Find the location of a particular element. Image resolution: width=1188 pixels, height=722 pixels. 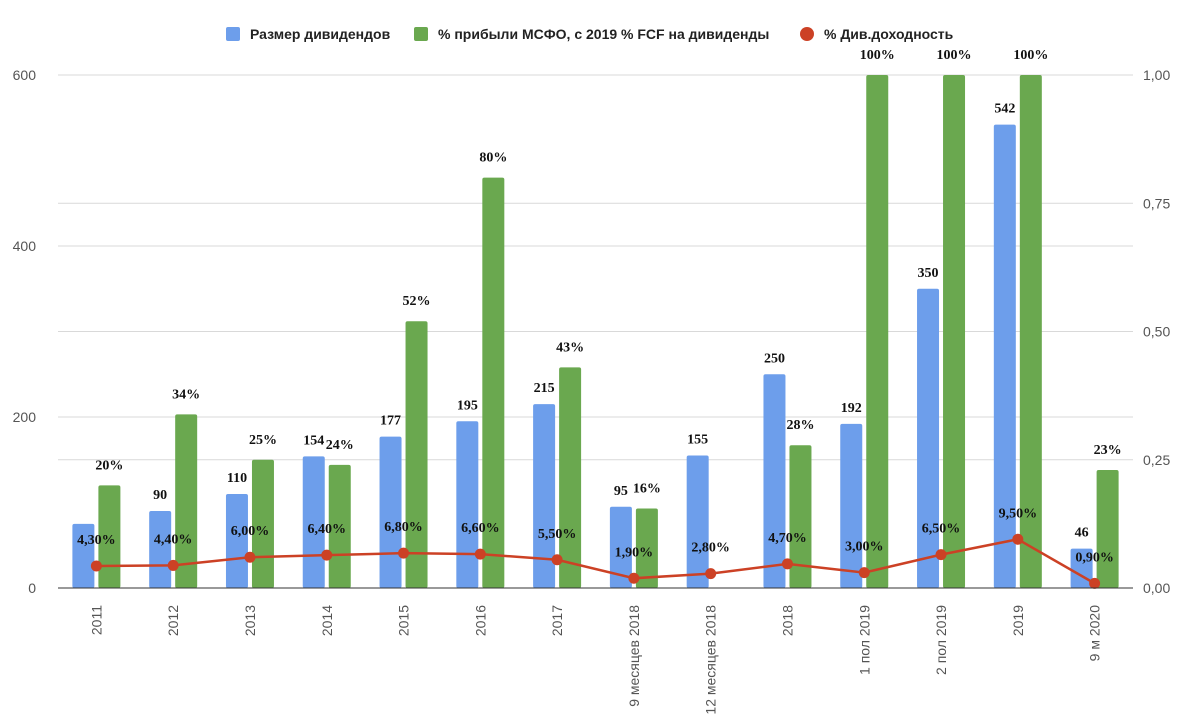

data-label-yield: 6,60% is located at coordinates (480, 528).